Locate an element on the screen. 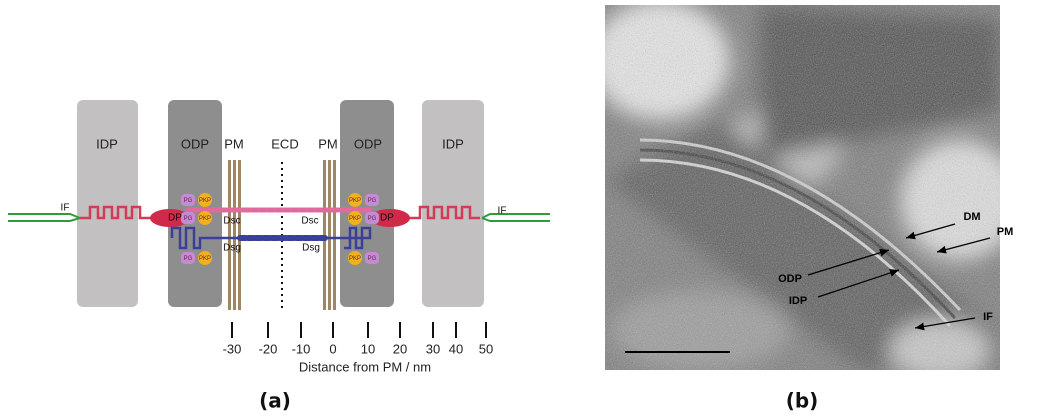  desmoplakin is located at coordinates (280, 212).